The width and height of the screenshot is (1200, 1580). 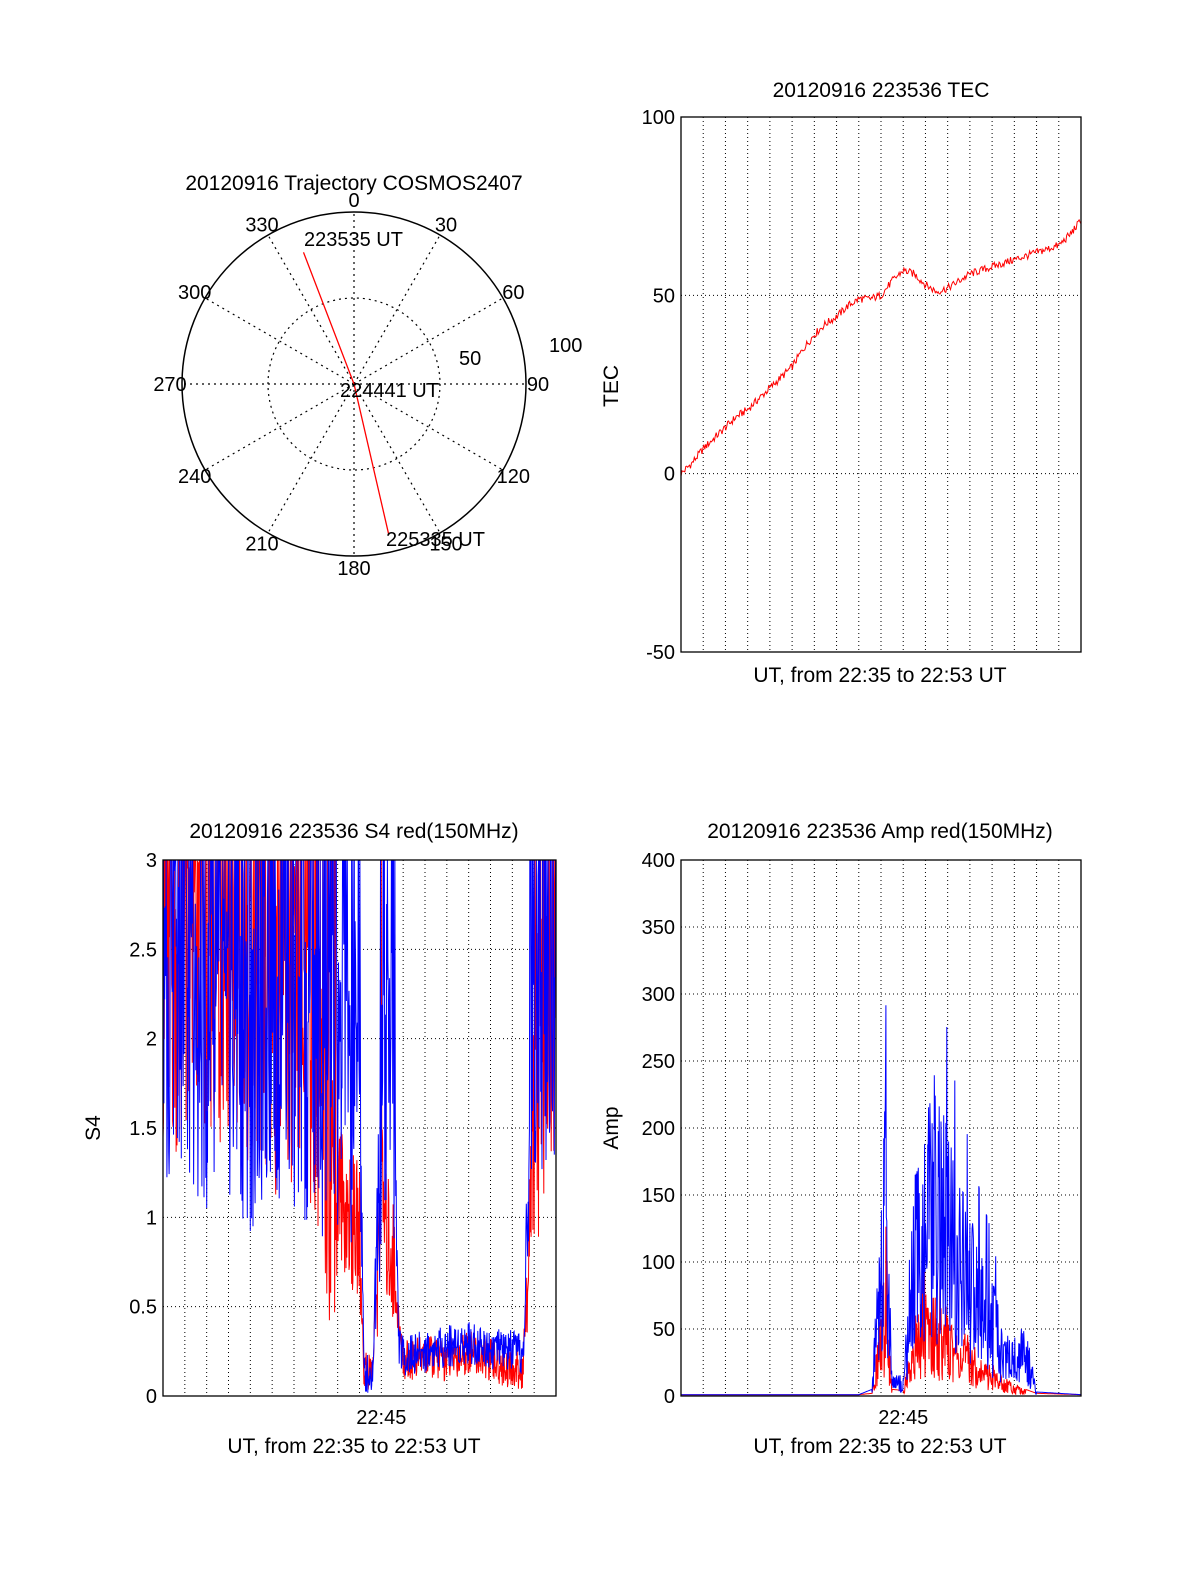 I want to click on tec-ytick-label: 0, so click(x=669, y=475).